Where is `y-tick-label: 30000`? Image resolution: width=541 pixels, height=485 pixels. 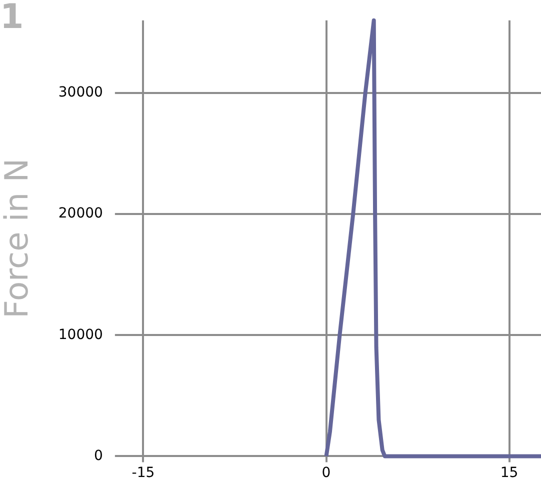
y-tick-label: 30000 is located at coordinates (80, 92).